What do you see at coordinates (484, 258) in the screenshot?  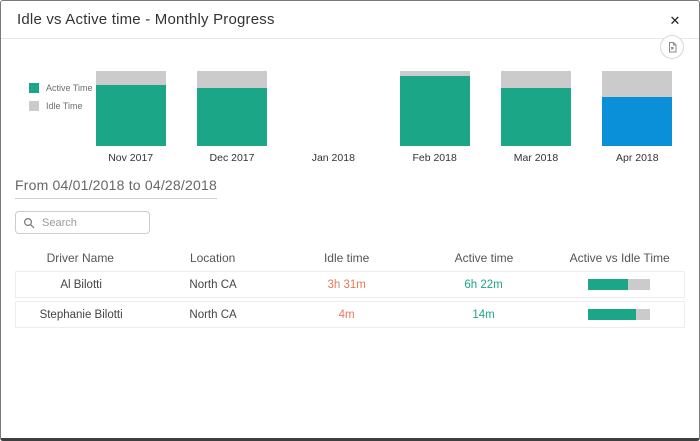 I see `col-header-active-time: Active time` at bounding box center [484, 258].